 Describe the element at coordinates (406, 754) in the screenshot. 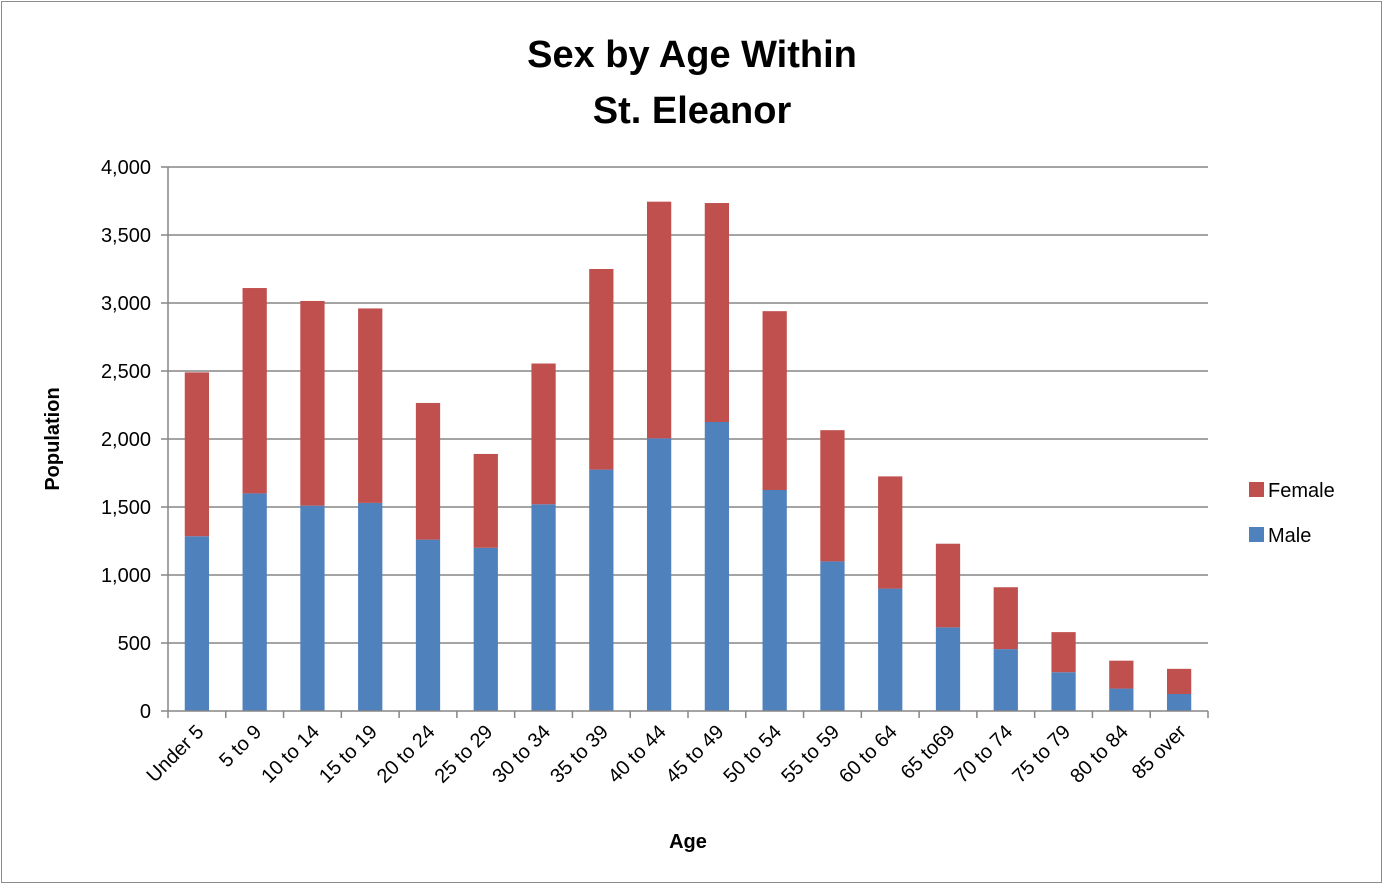

I see `x-tick-label: 20 to 24` at that location.